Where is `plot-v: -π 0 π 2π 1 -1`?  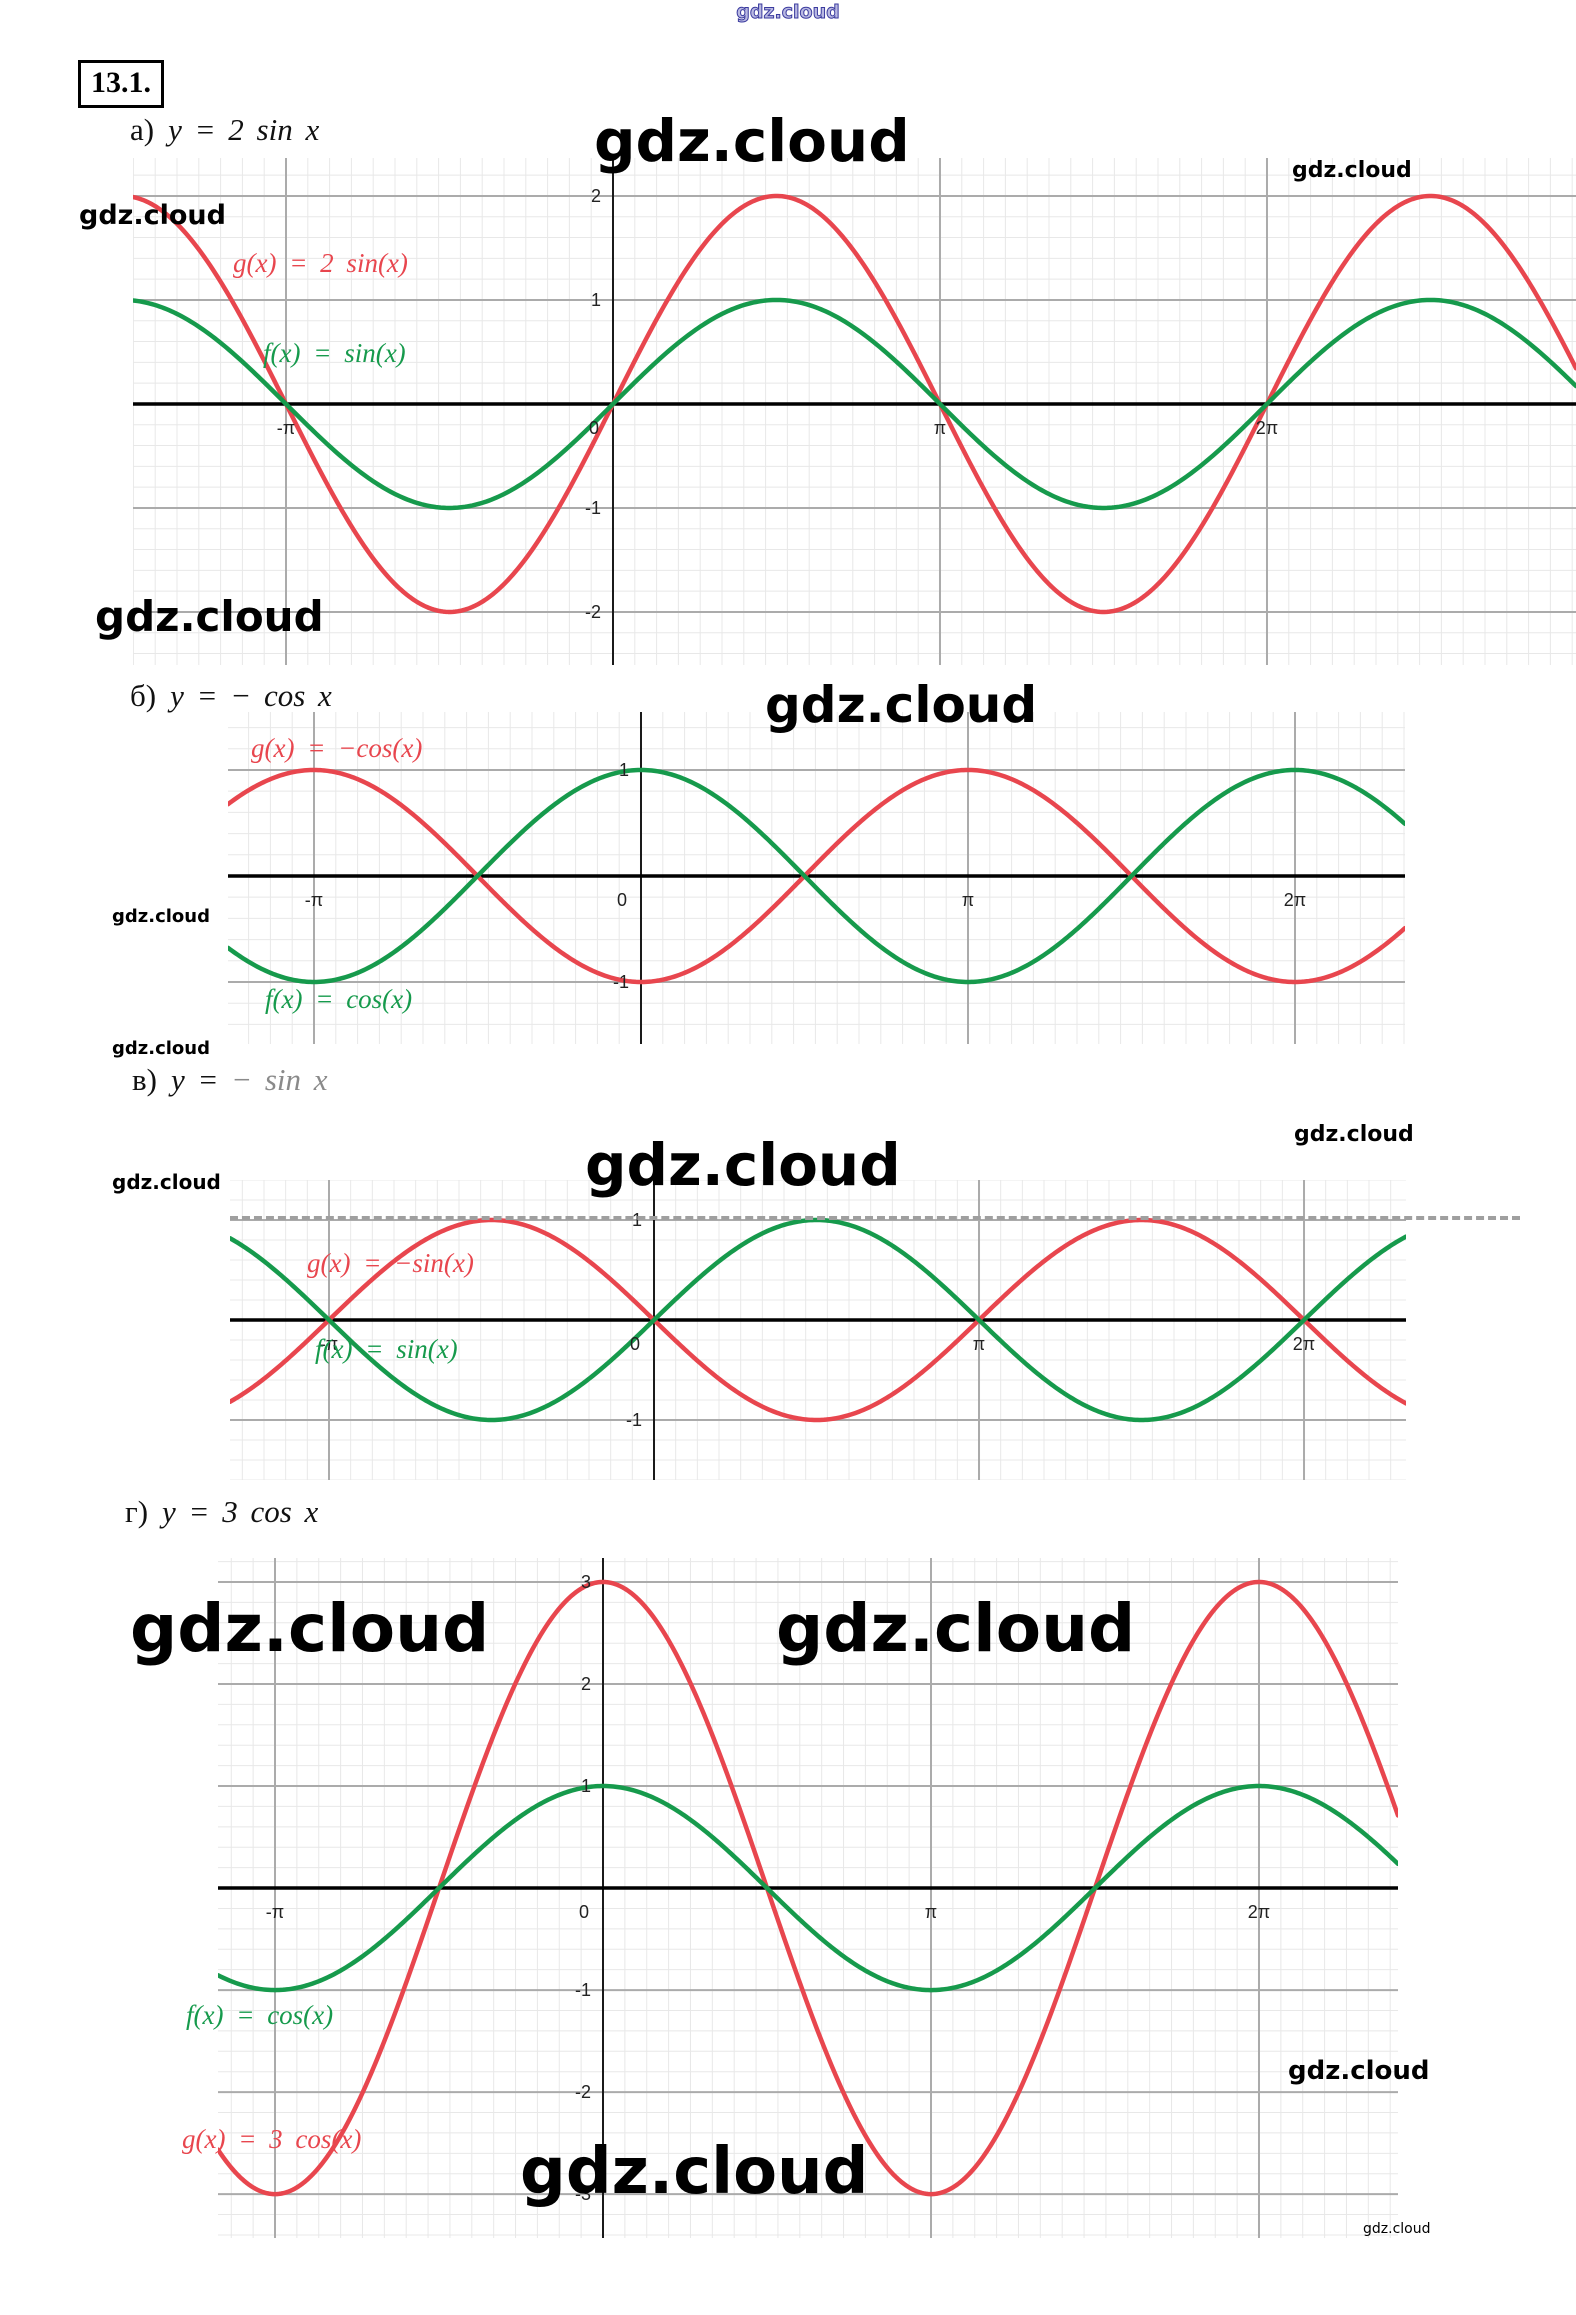 plot-v: -π 0 π 2π 1 -1 is located at coordinates (818, 1330).